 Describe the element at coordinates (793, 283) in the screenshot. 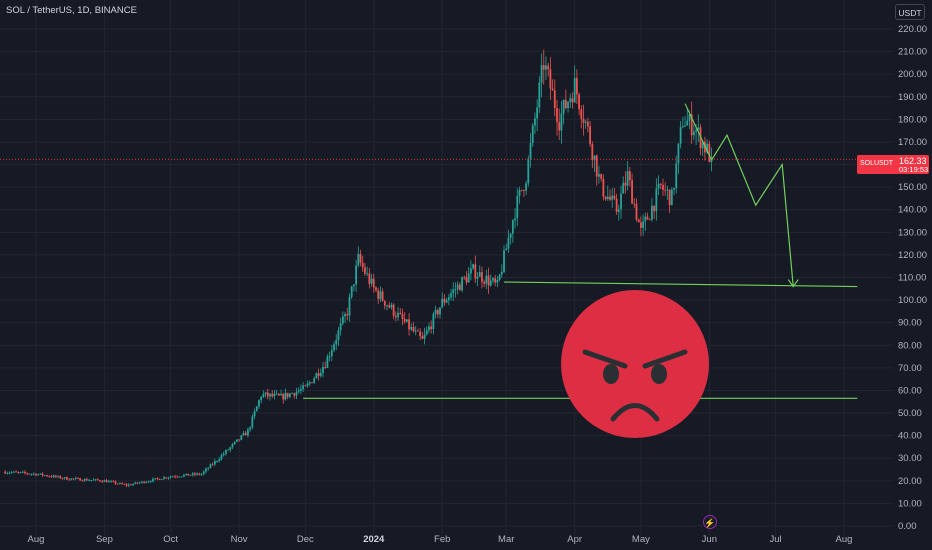

I see `arrow-head` at that location.